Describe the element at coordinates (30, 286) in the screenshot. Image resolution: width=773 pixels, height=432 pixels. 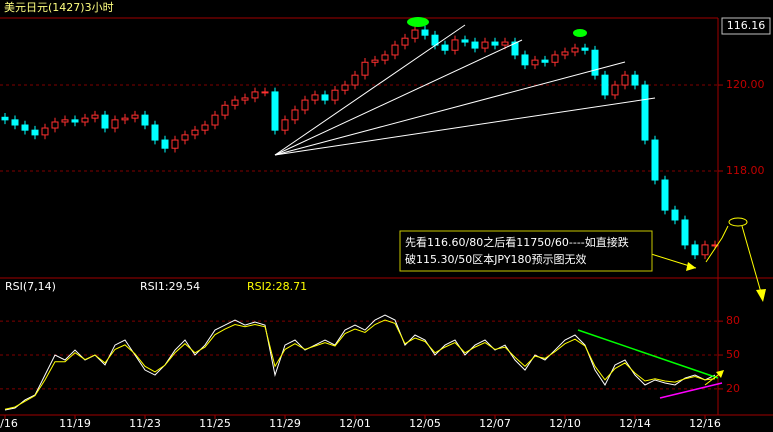
I see `indicator-title: RSI(7,14)` at that location.